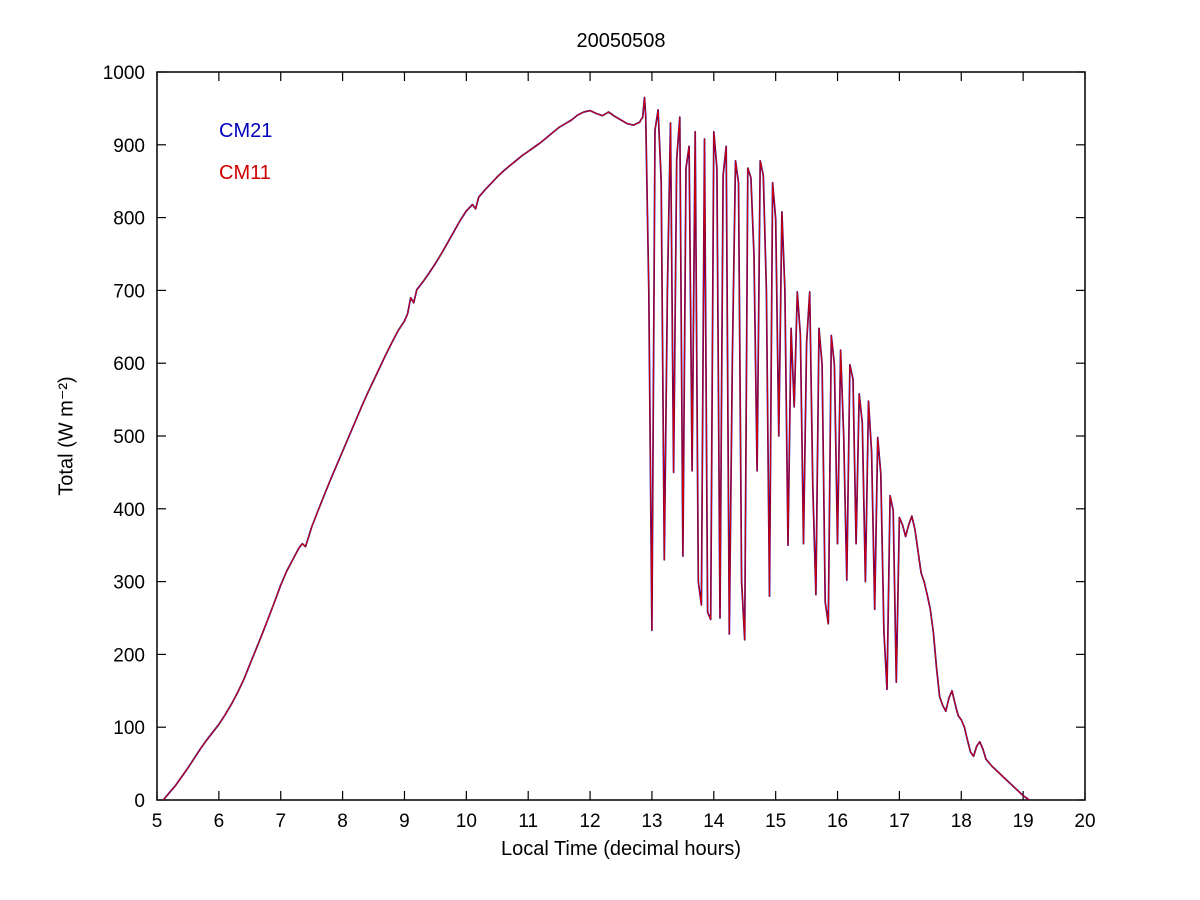 The image size is (1200, 900). What do you see at coordinates (157, 821) in the screenshot?
I see `x-tick-label: 5` at bounding box center [157, 821].